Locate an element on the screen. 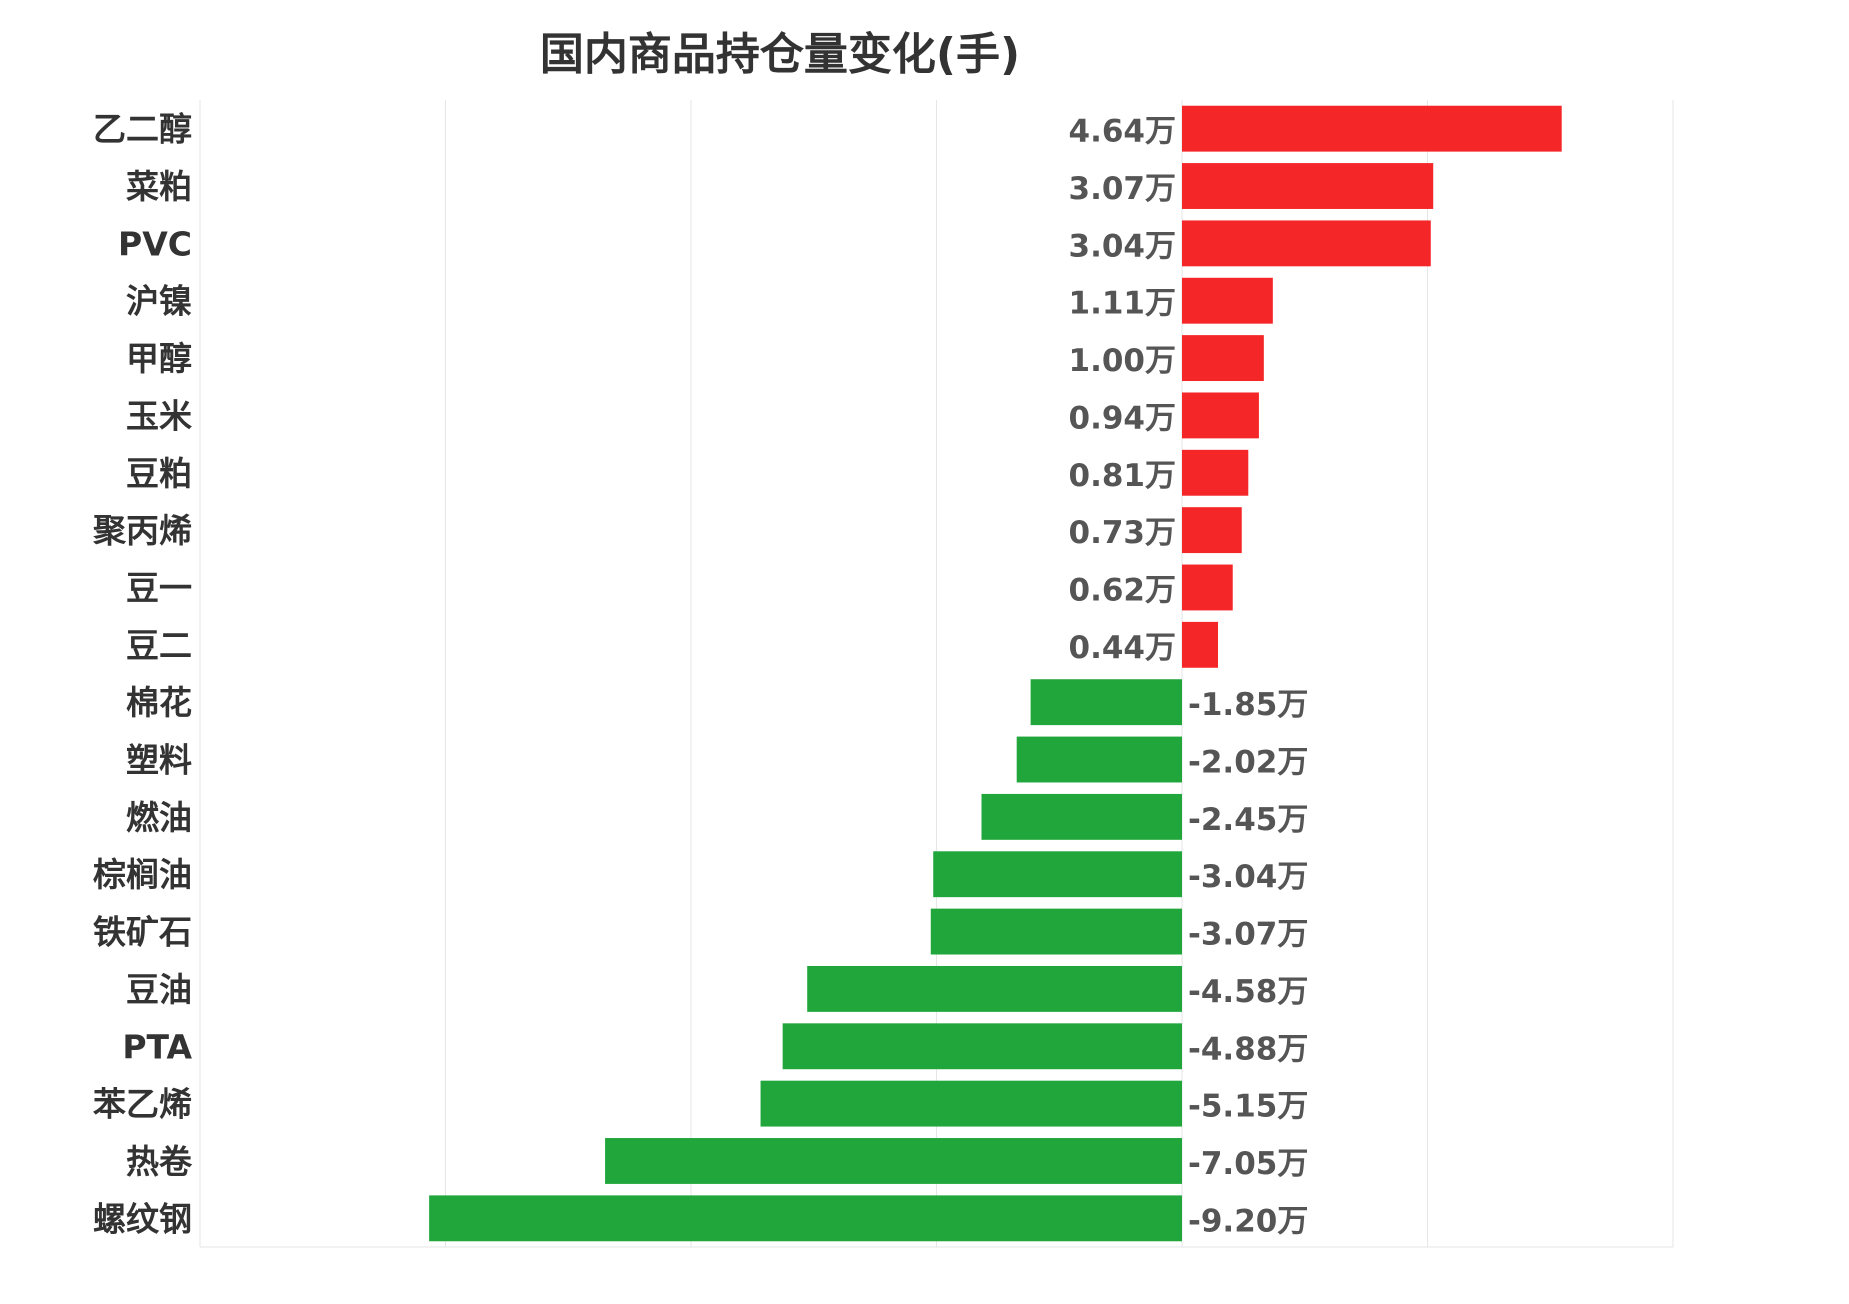  data-label: 0.81万 is located at coordinates (1123, 476).